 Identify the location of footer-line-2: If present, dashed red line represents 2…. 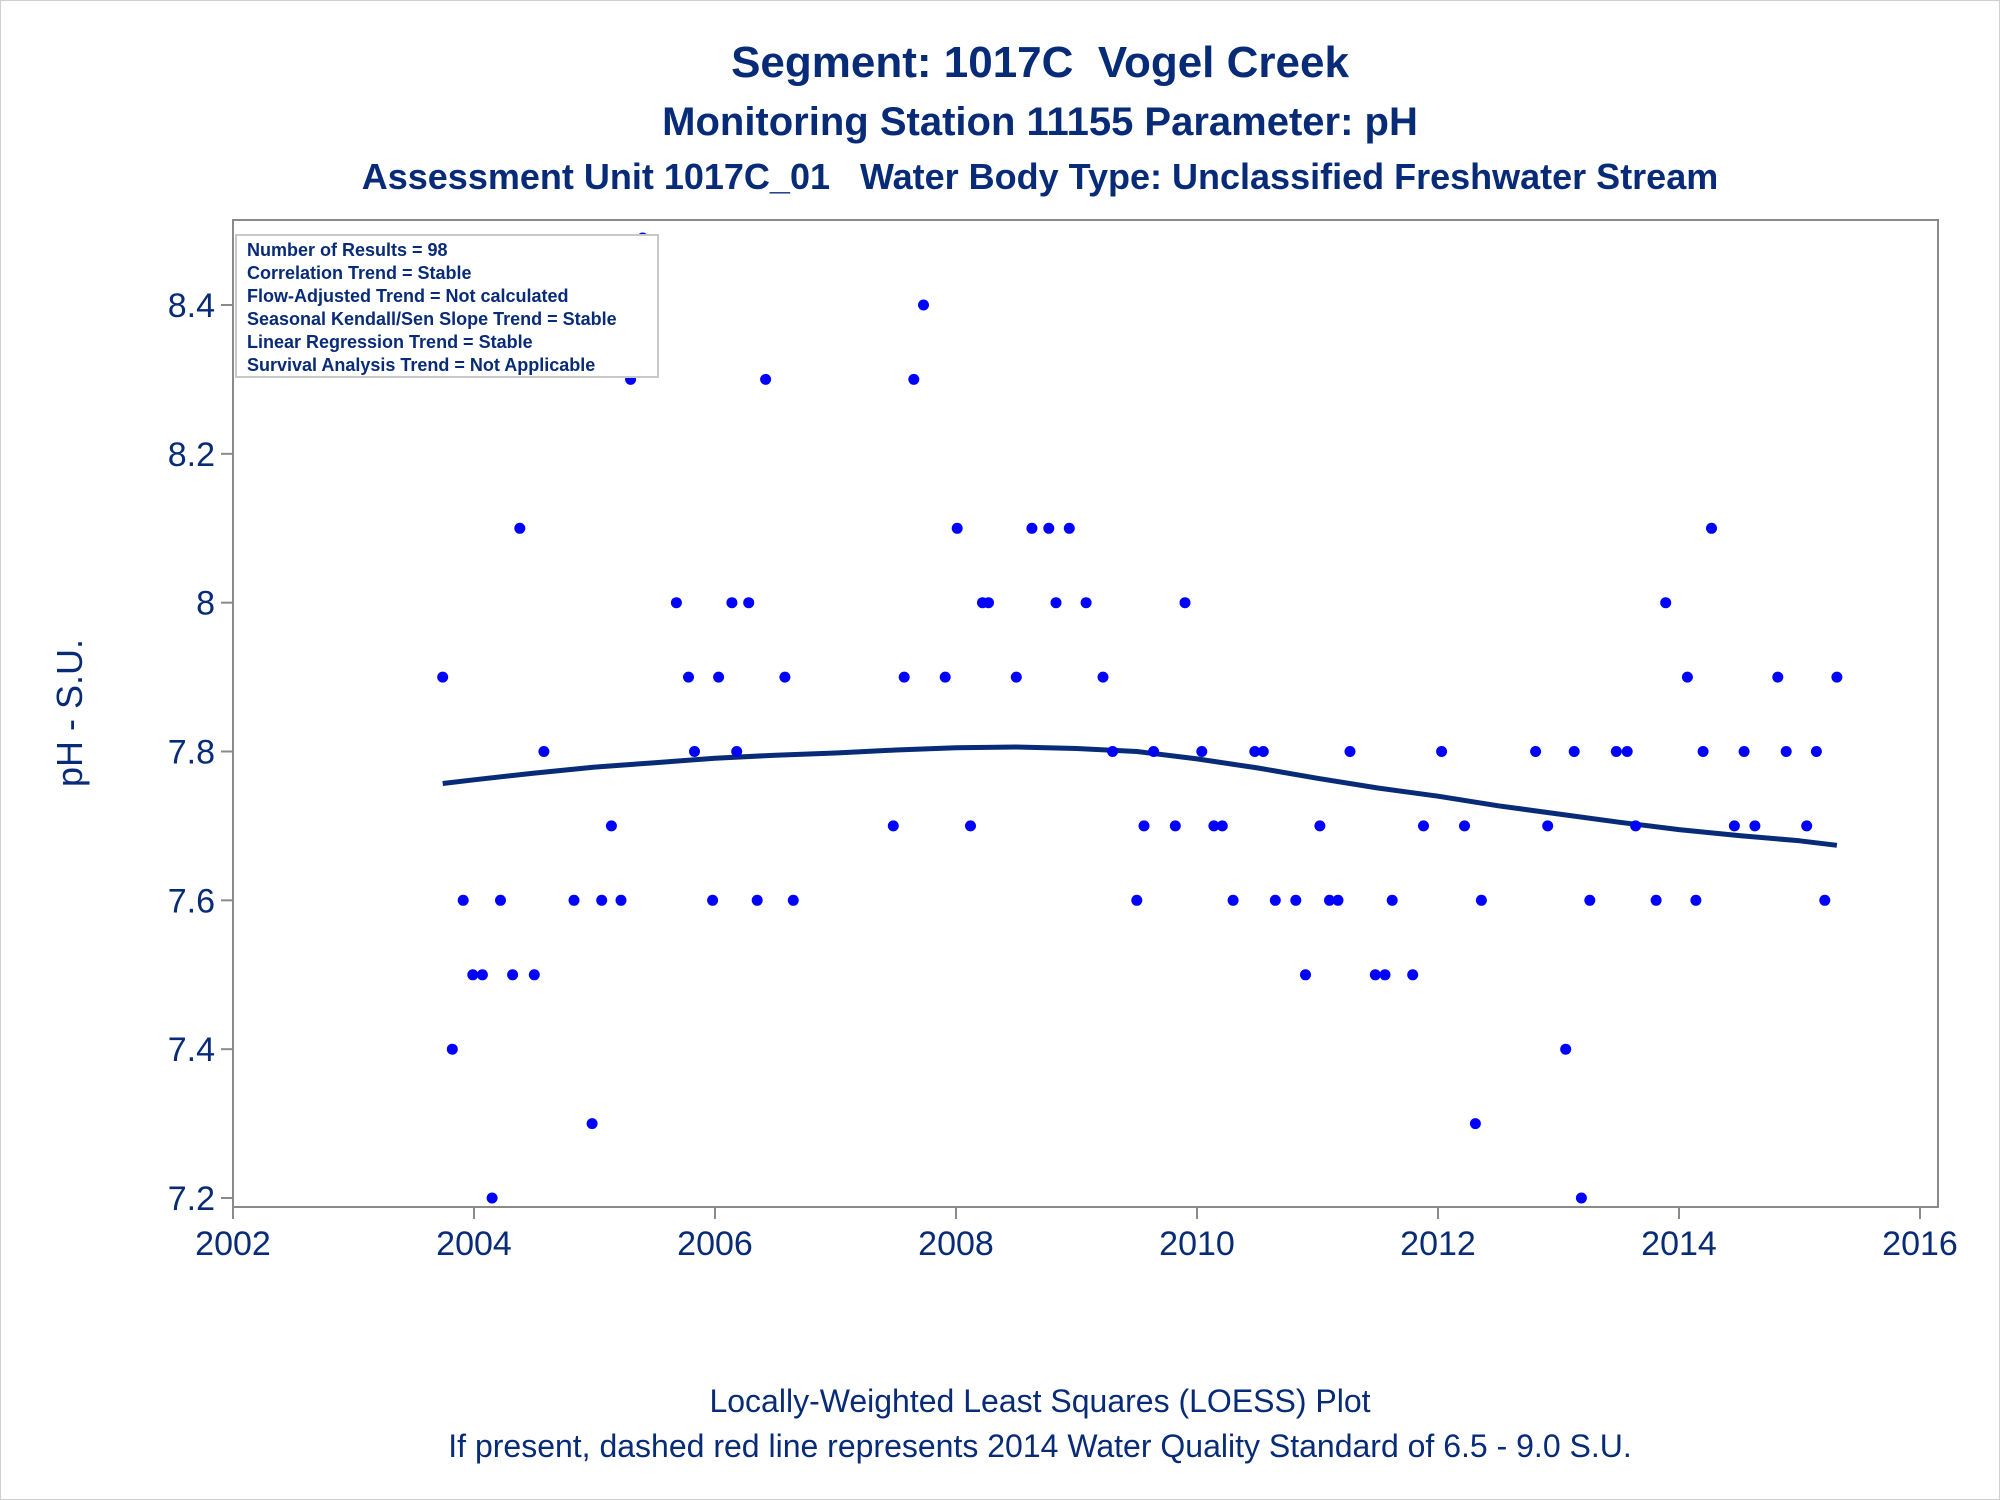
(1040, 1446).